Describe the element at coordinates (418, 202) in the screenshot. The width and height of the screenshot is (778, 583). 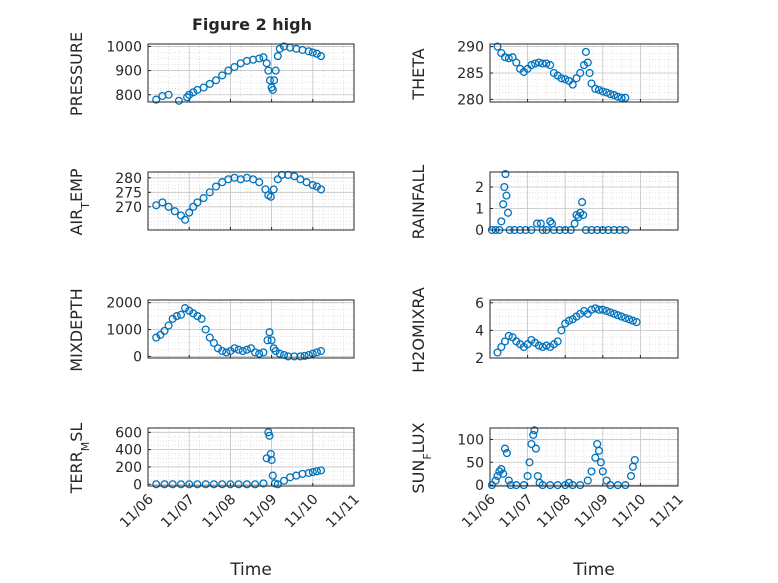
I see `y-axis-label: RAINFALL` at that location.